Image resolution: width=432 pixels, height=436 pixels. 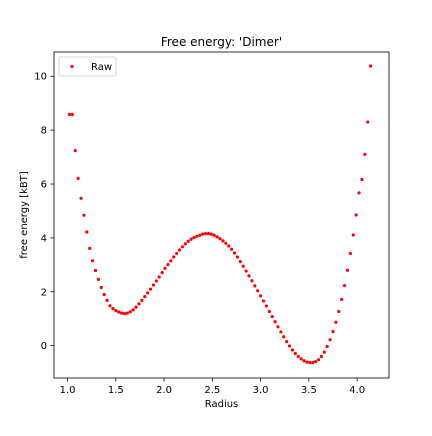 I want to click on x-tick-label: 2.0, so click(x=164, y=390).